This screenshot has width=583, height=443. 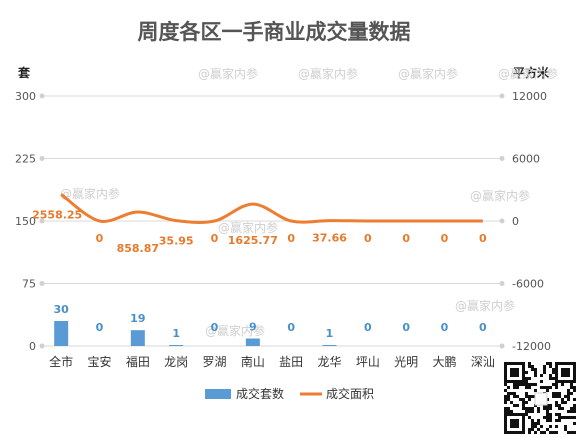 What do you see at coordinates (445, 327) in the screenshot?
I see `bar-label-大鹏: 0` at bounding box center [445, 327].